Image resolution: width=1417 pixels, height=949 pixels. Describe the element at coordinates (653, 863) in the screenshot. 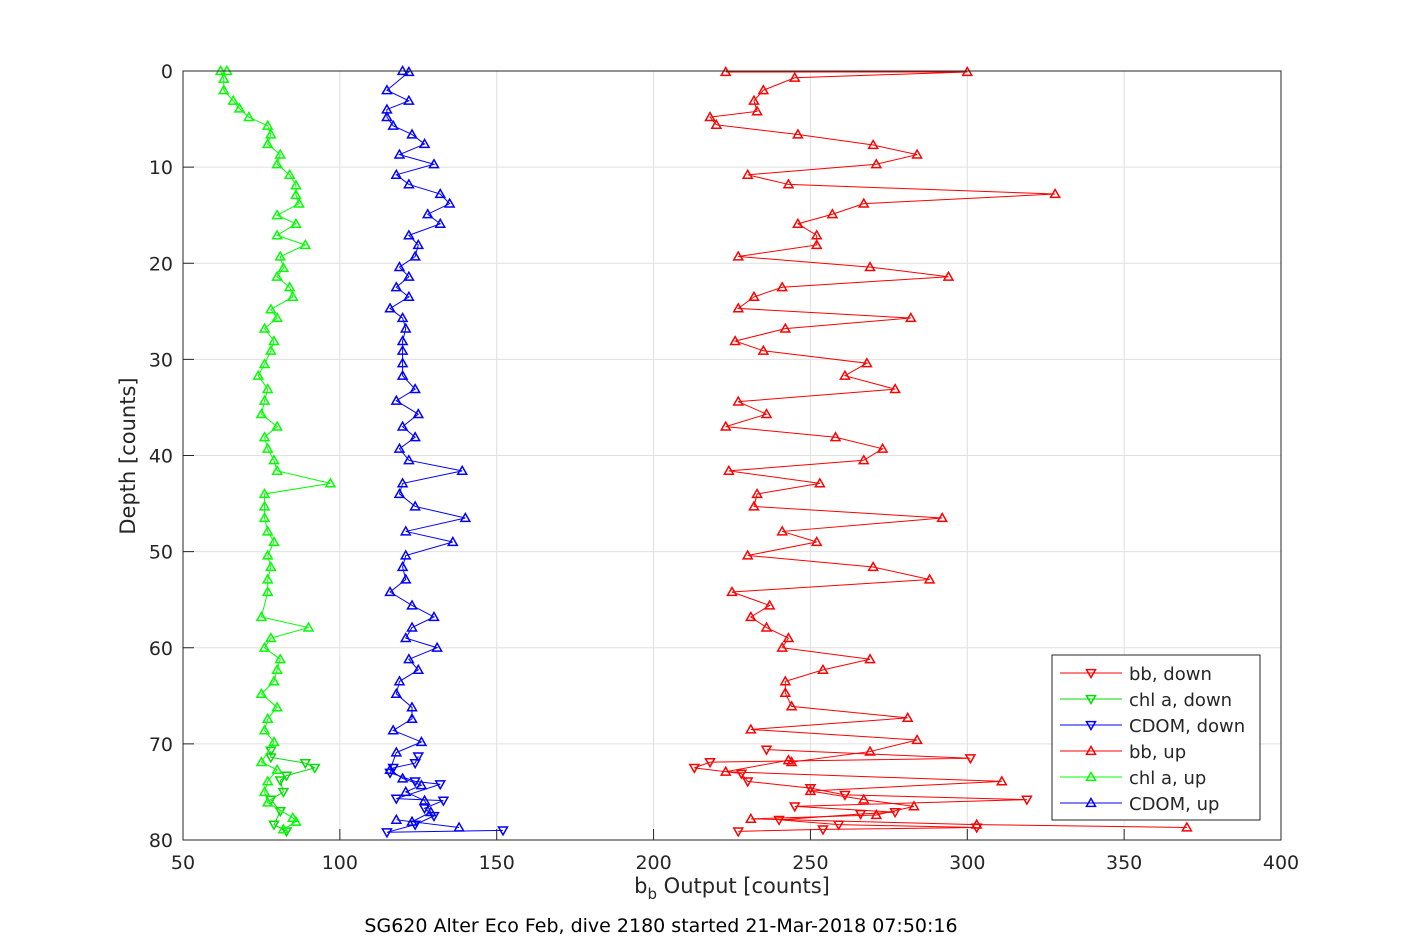

I see `x-tick-label: 200` at that location.